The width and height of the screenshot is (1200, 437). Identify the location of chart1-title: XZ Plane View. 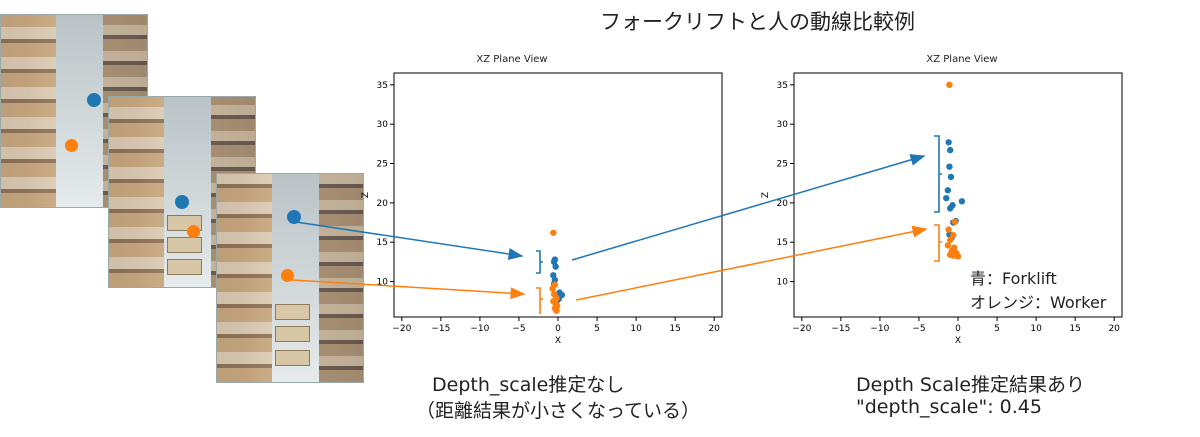
(512, 59).